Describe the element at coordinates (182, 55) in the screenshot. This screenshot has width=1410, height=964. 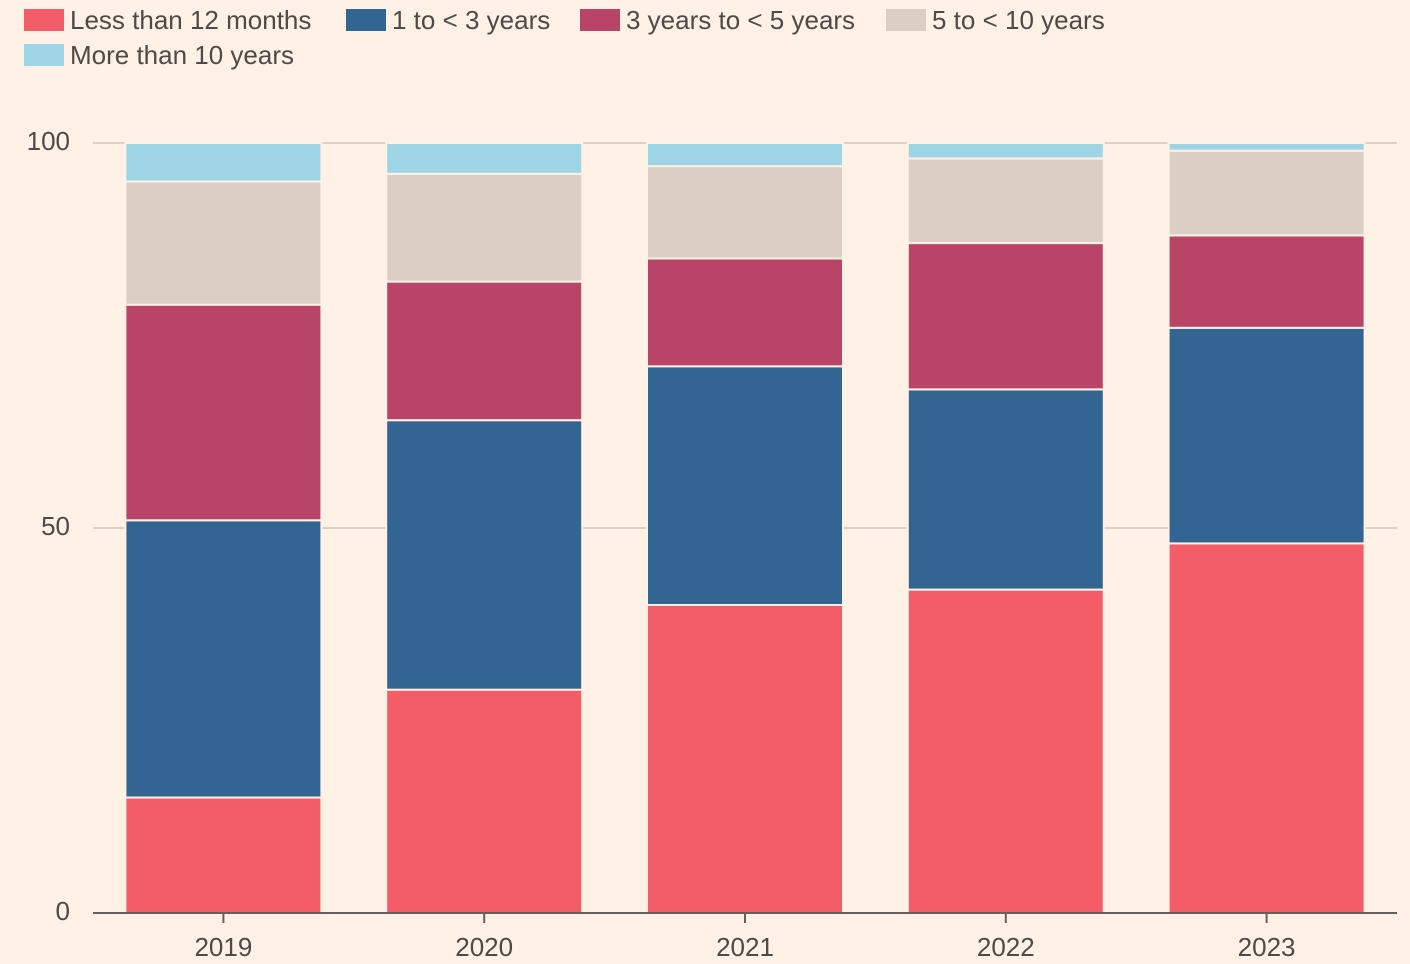
I see `legend-label: More than 10 years` at that location.